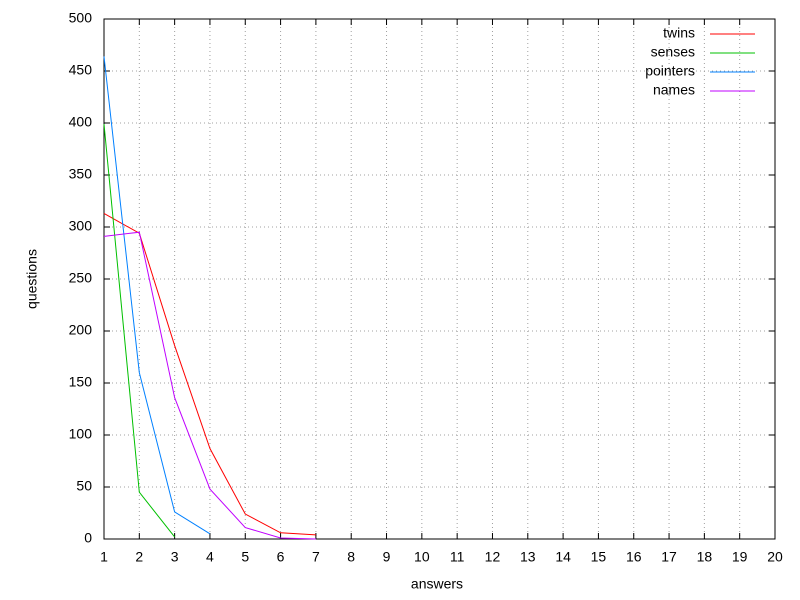  Describe the element at coordinates (88, 538) in the screenshot. I see `y-tick-label: 0` at that location.